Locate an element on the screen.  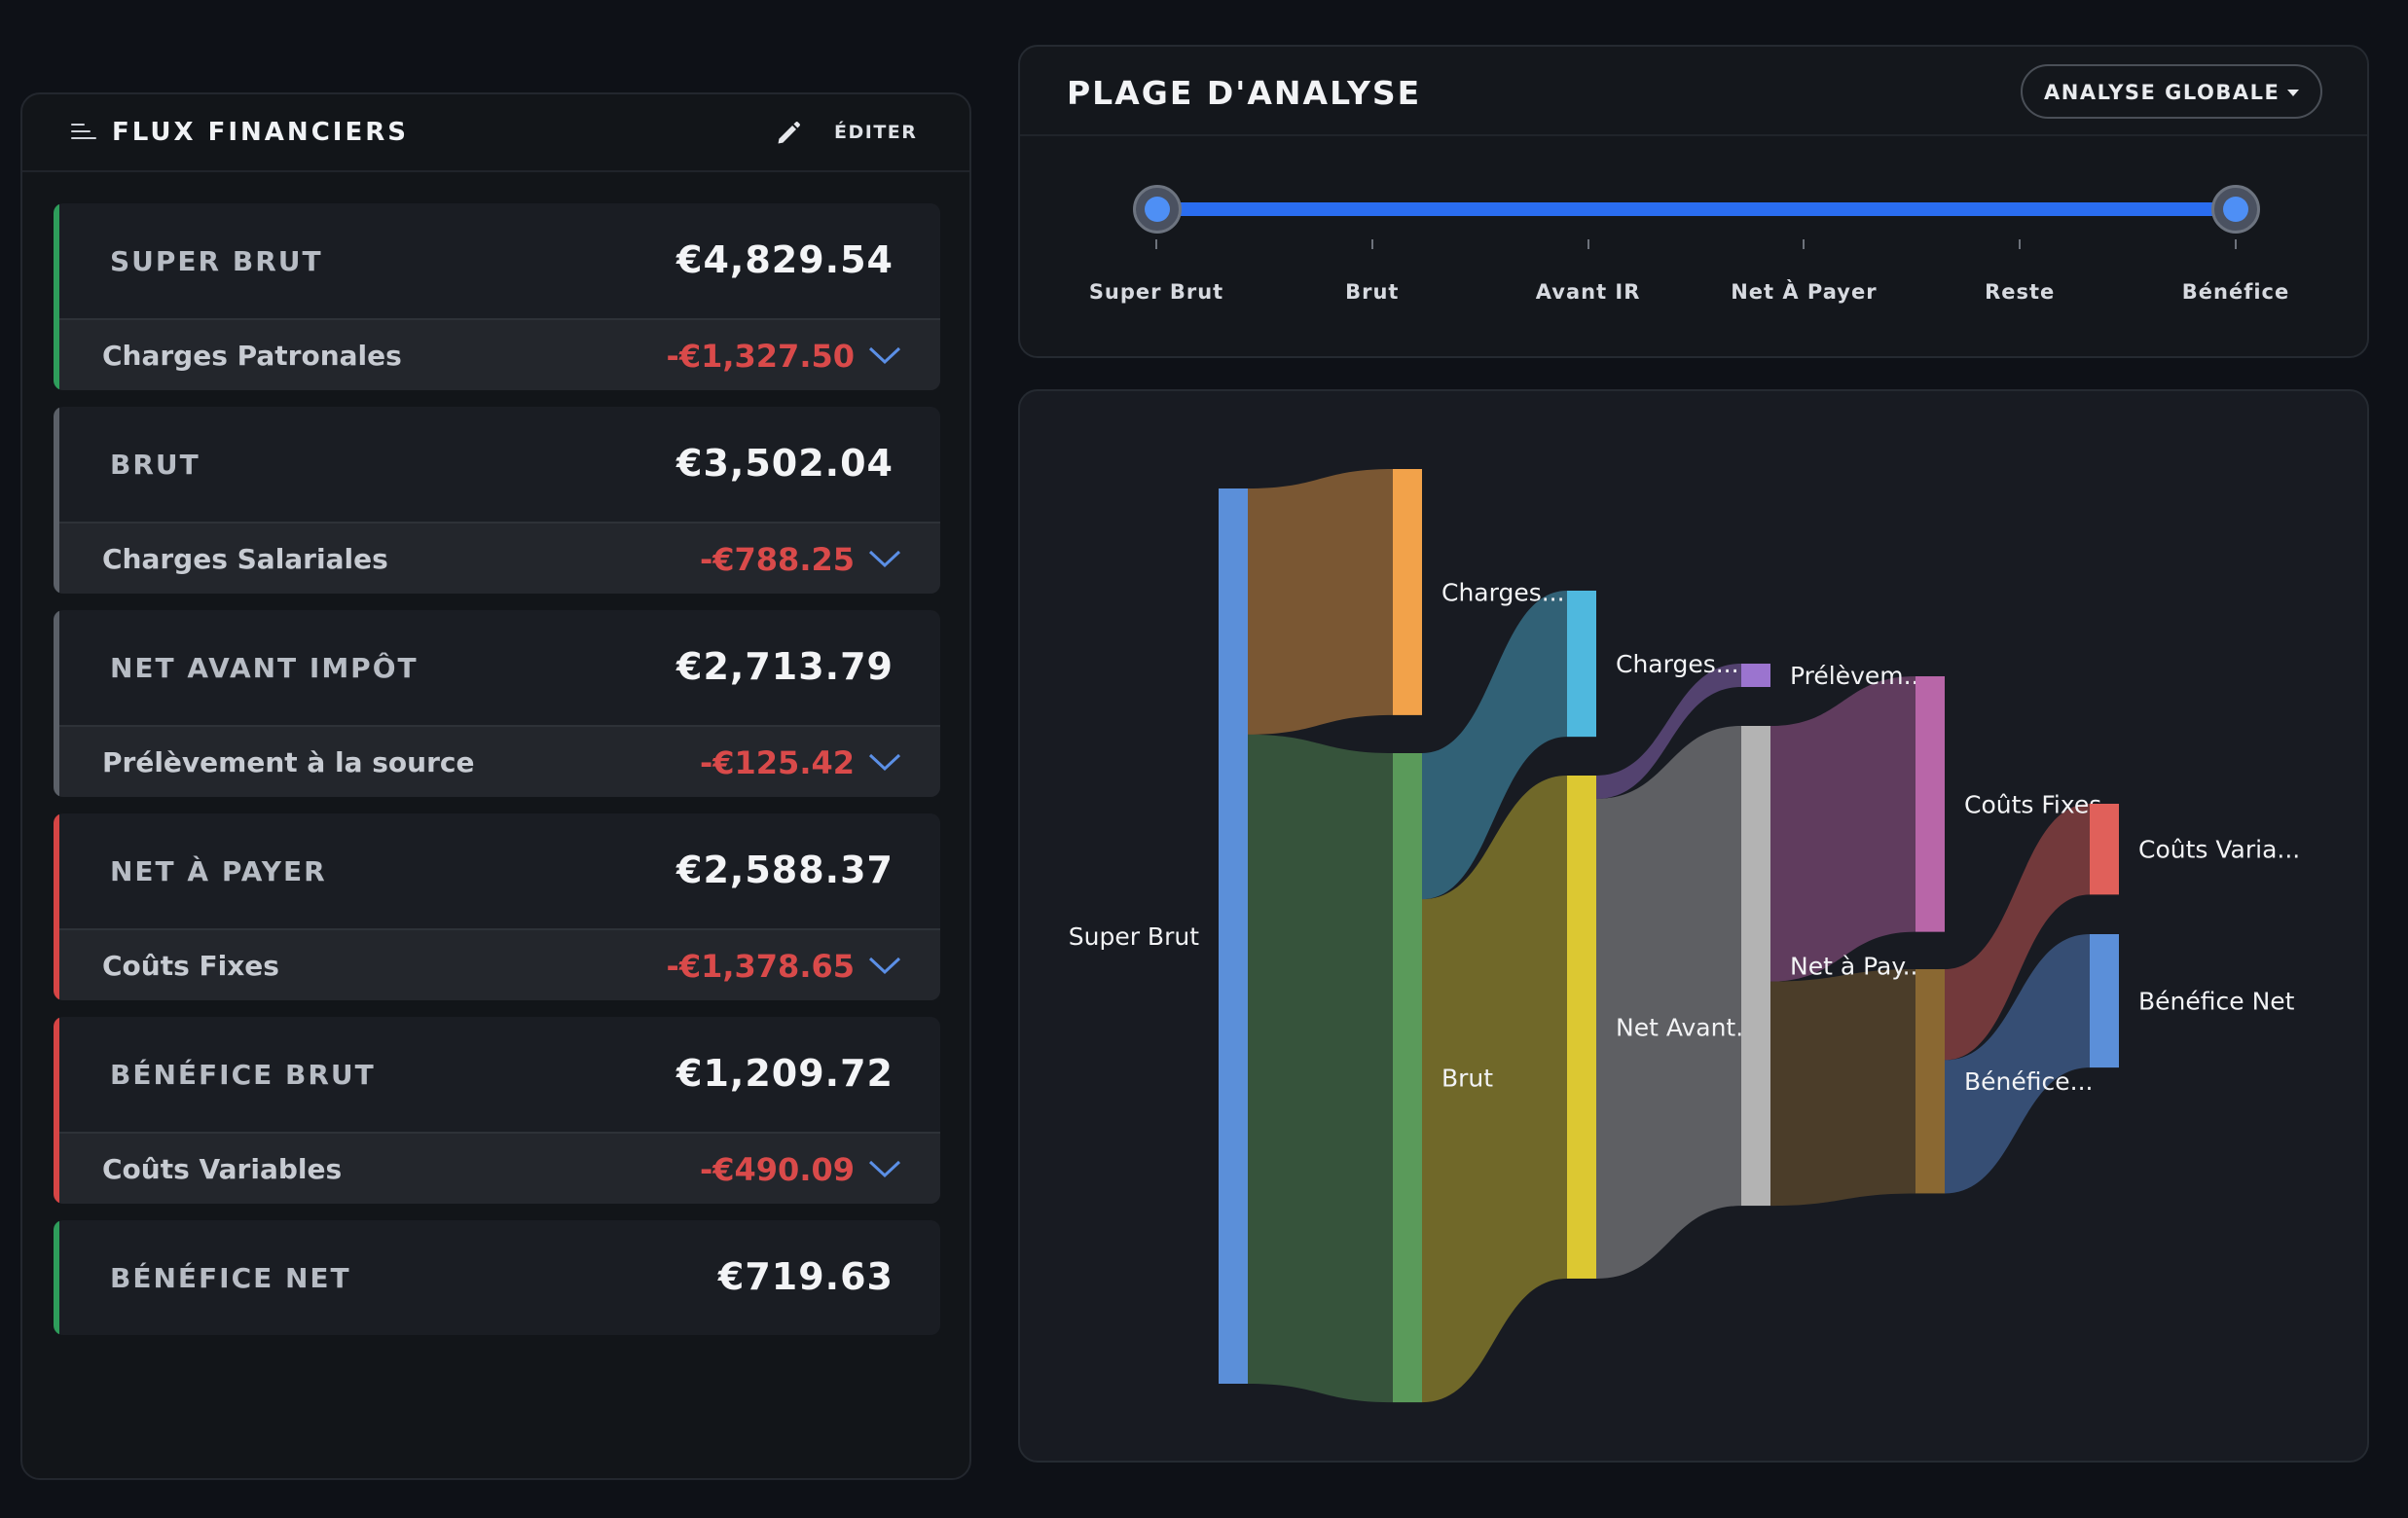
card-label: BÉNÉFICE BRUT is located at coordinates (243, 1075).